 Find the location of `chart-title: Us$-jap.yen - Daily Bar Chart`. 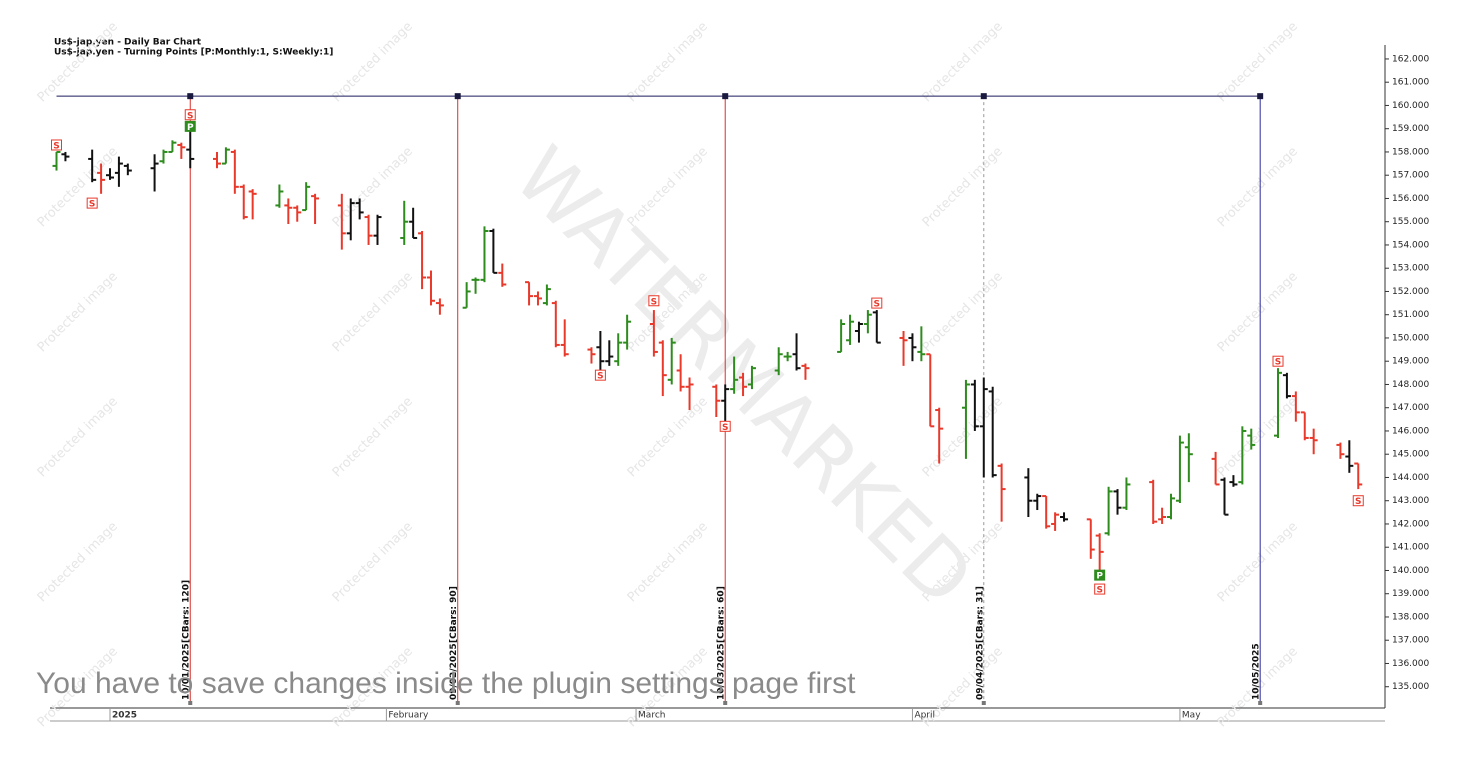

chart-title: Us$-jap.yen - Daily Bar Chart is located at coordinates (128, 43).